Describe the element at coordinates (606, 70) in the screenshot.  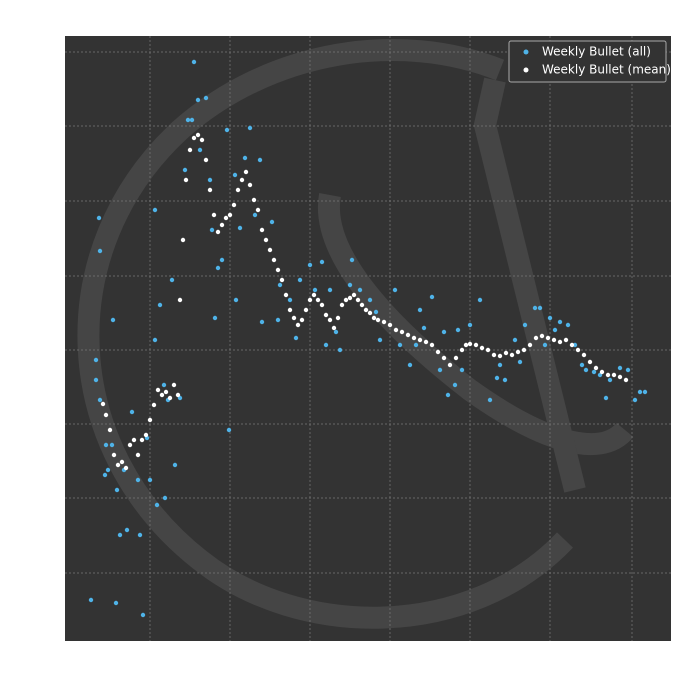
I see `legend-label: Weekly Bullet (mean)` at that location.